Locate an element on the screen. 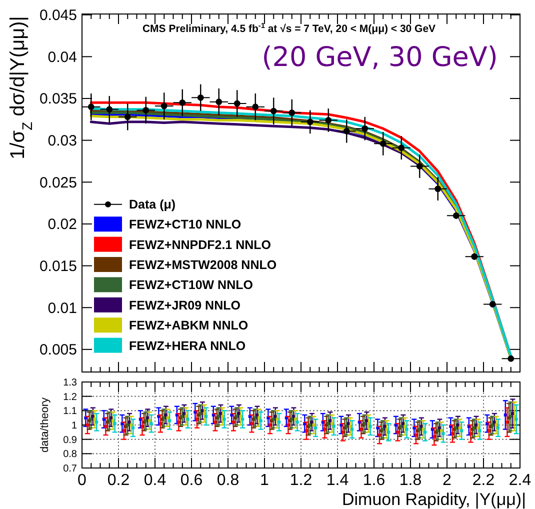  x-tick-label: 1.8 is located at coordinates (410, 480).